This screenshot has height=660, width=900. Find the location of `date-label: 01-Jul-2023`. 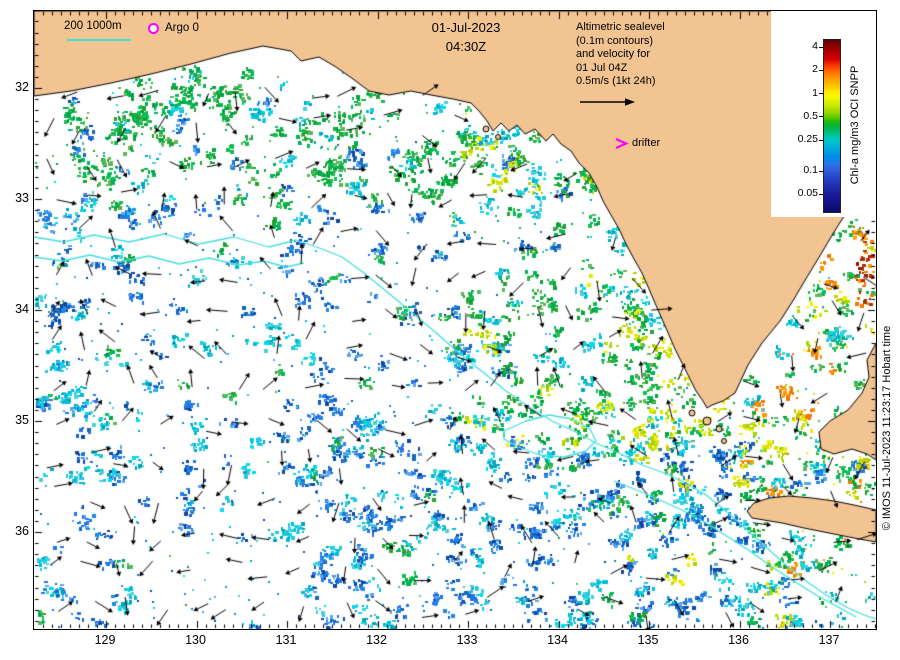

date-label: 01-Jul-2023 is located at coordinates (466, 27).